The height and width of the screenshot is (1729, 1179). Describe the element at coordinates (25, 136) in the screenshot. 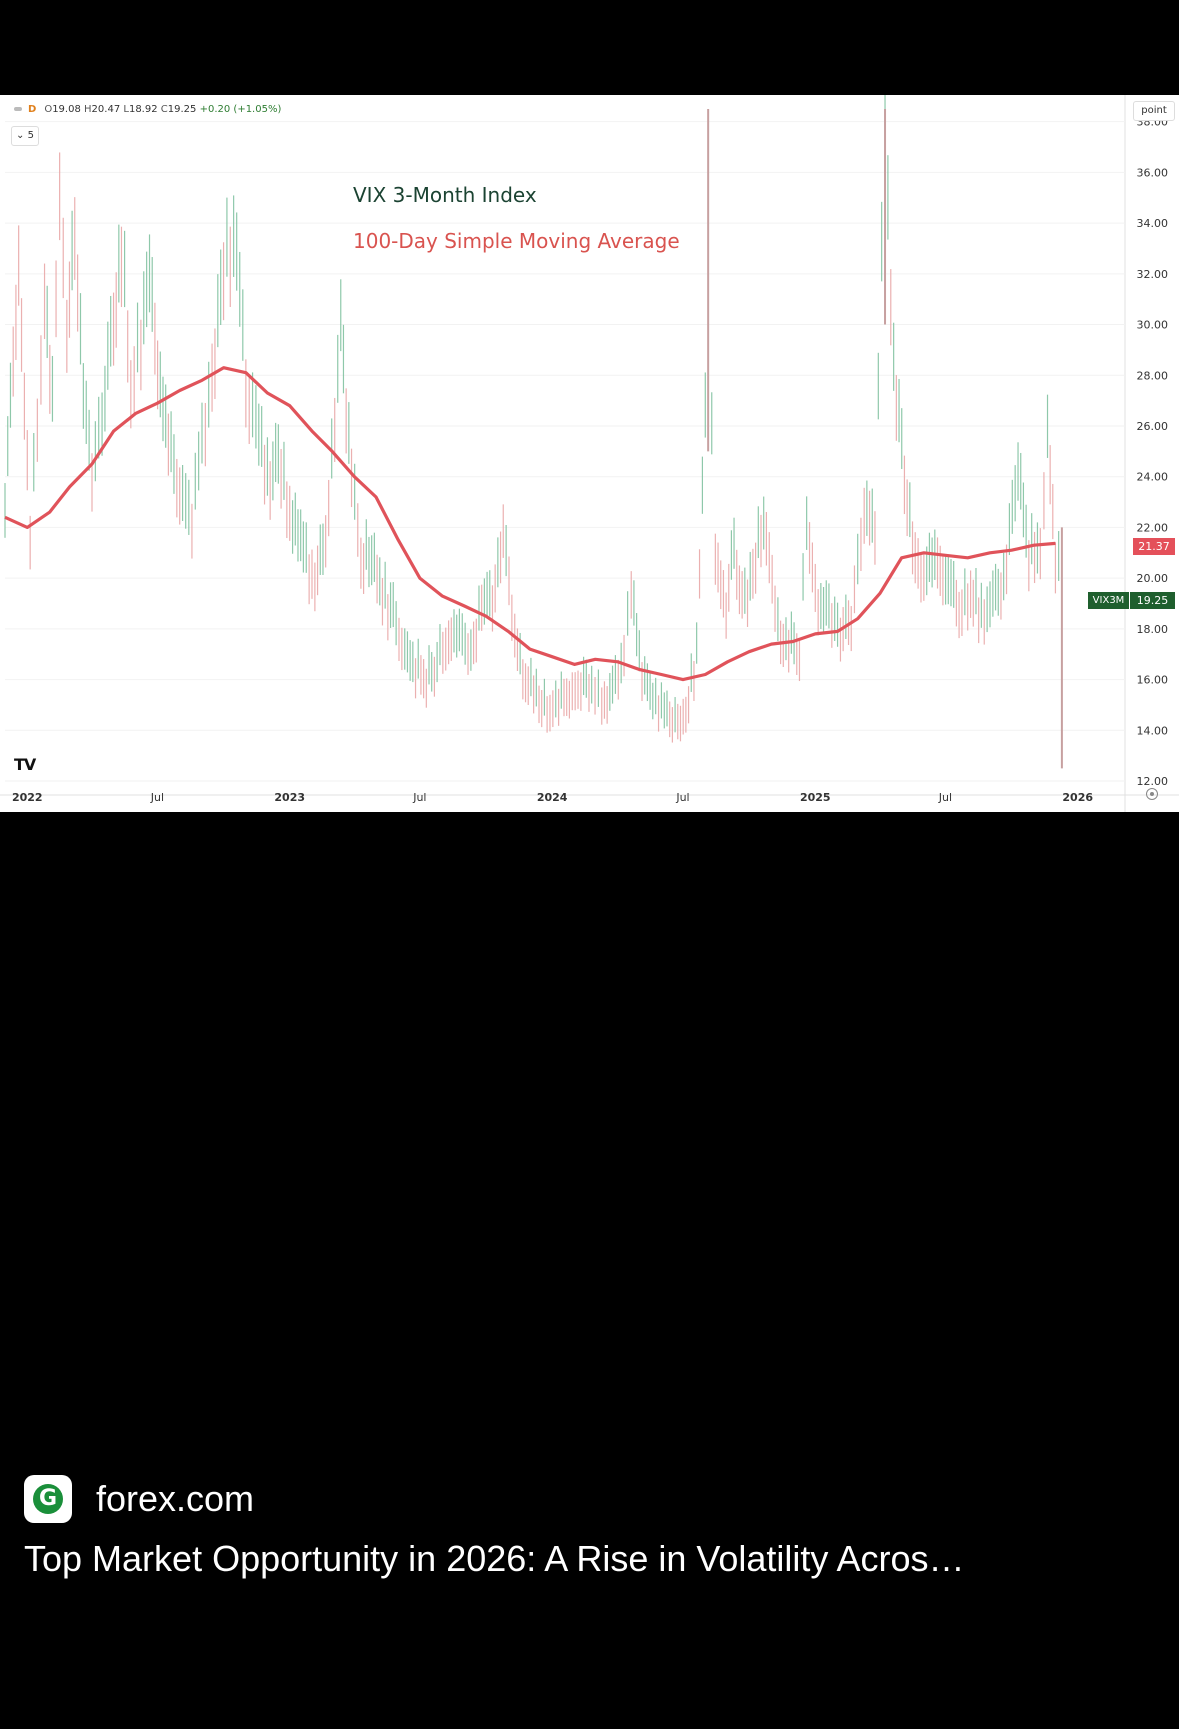

I see `collapse-indicators-button: ⌄ 5` at that location.